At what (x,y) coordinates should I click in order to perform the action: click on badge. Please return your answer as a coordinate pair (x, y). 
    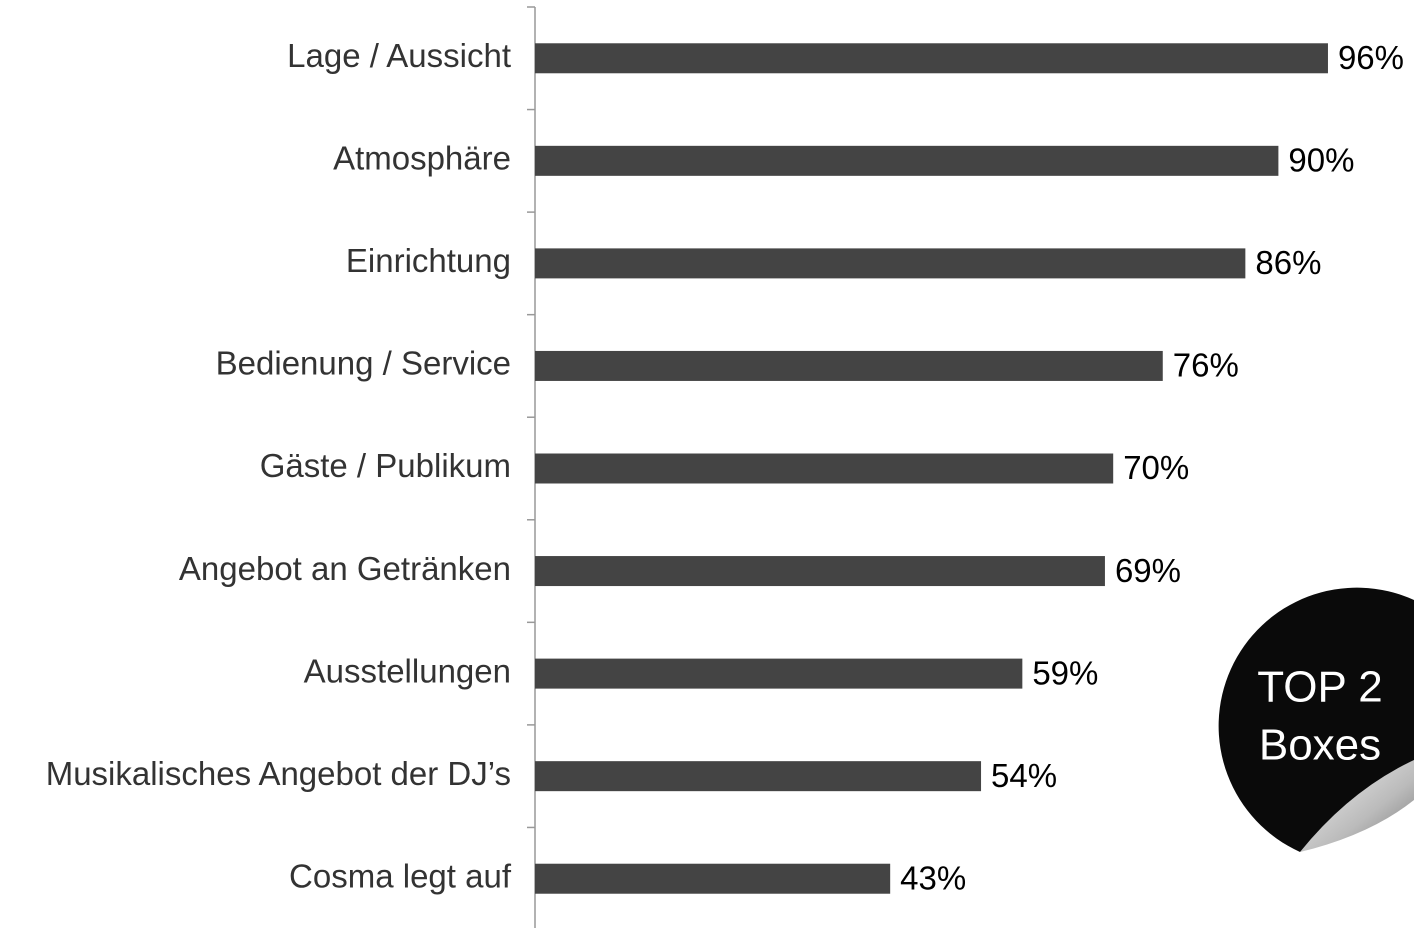
    Looking at the image, I should click on (1316, 719).